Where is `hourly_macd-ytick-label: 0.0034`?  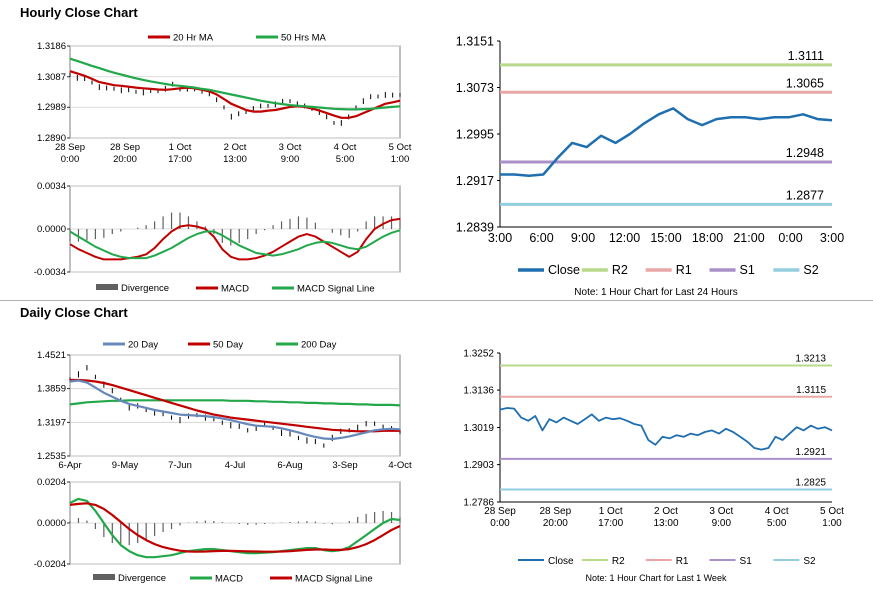
hourly_macd-ytick-label: 0.0034 is located at coordinates (51, 186).